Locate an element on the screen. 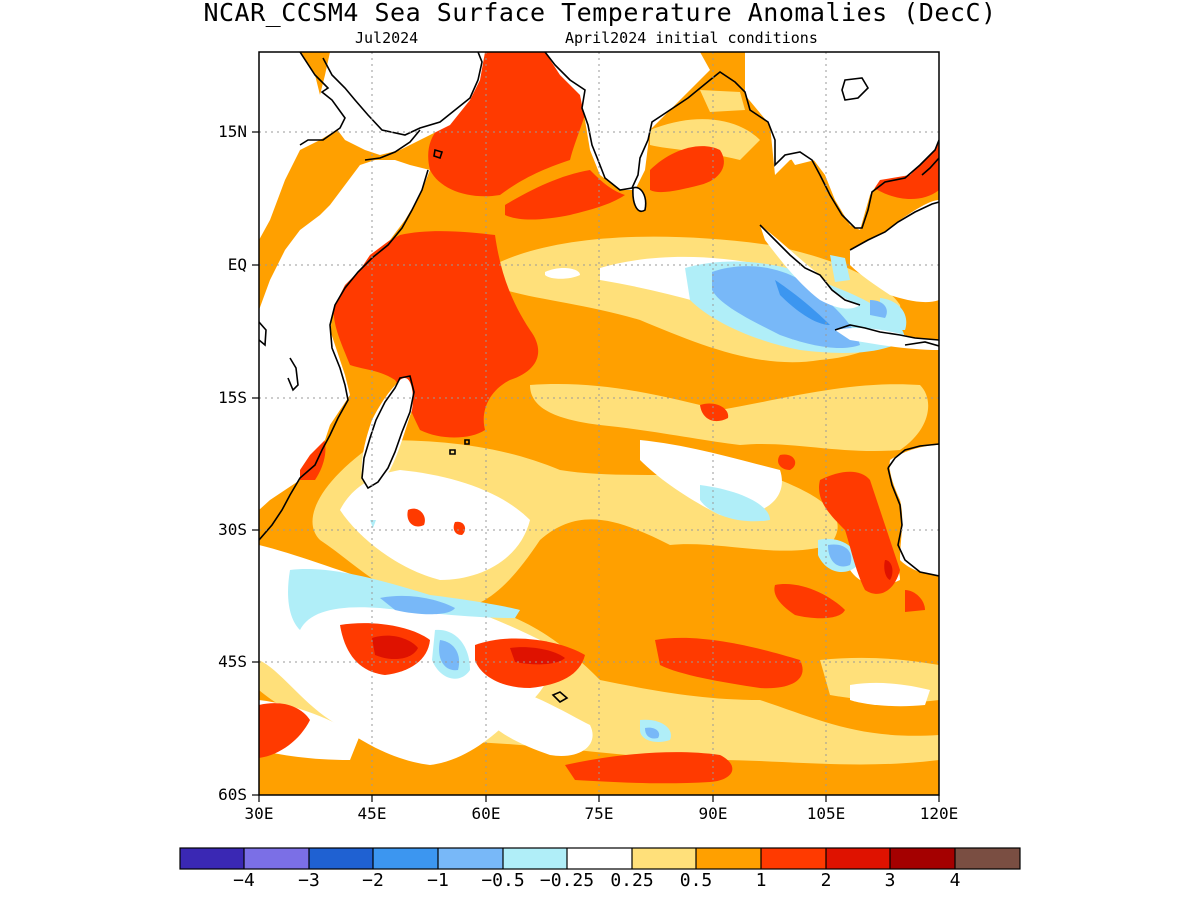  colorbar-label: 0.5 is located at coordinates (696, 880).